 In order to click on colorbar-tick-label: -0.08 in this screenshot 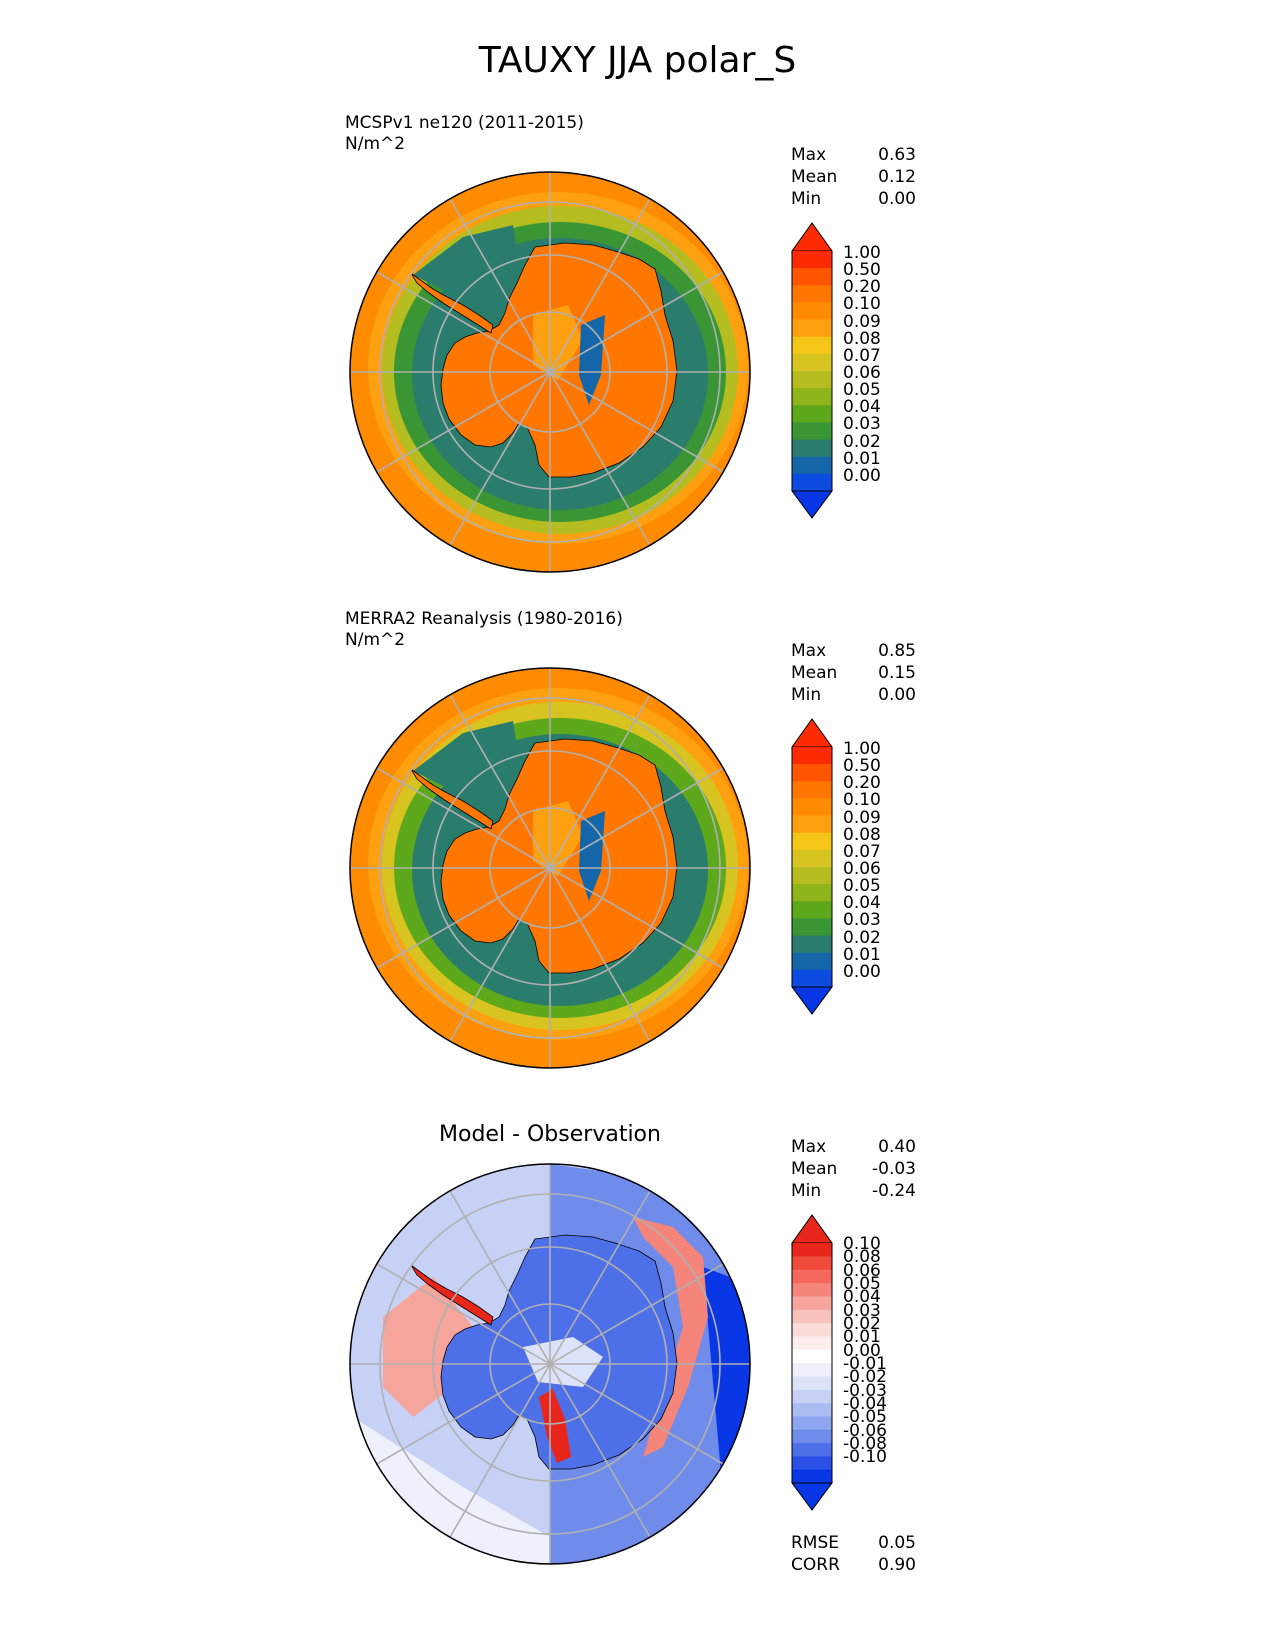, I will do `click(865, 1444)`.